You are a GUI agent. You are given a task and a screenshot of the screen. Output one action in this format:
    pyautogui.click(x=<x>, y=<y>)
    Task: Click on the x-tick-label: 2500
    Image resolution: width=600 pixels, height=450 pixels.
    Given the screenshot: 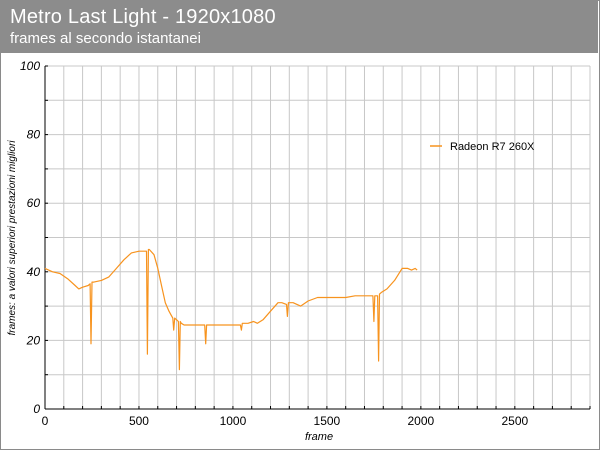 What is the action you would take?
    pyautogui.click(x=514, y=421)
    